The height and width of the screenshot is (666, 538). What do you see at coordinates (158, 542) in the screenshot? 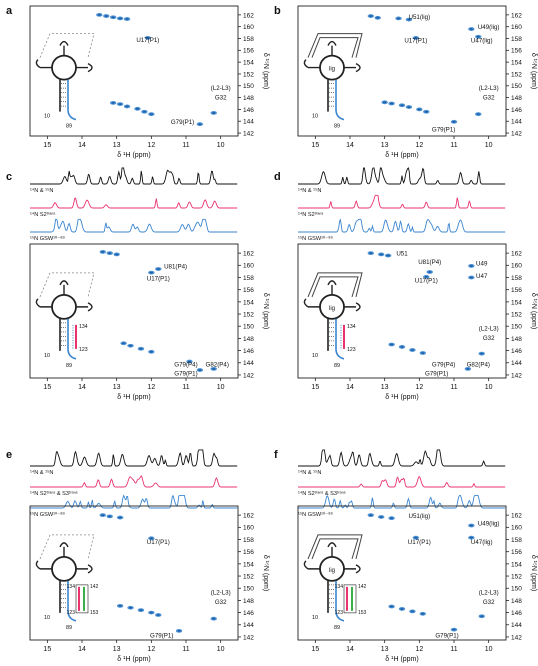
I see `peak-annotation: U17(P1)` at bounding box center [158, 542].